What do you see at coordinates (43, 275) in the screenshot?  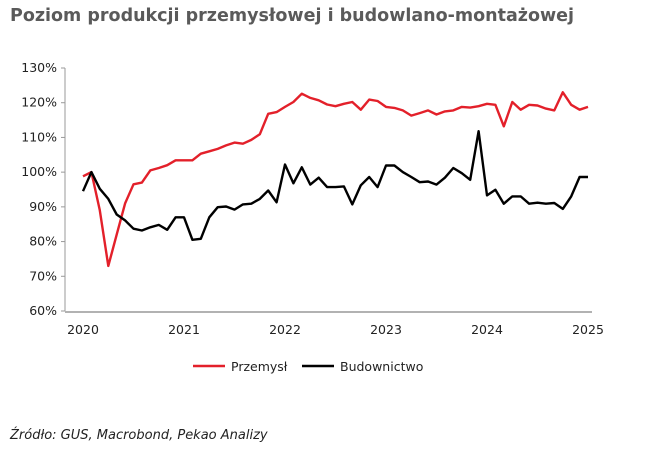 I see `y-tick-label: 70%` at bounding box center [43, 275].